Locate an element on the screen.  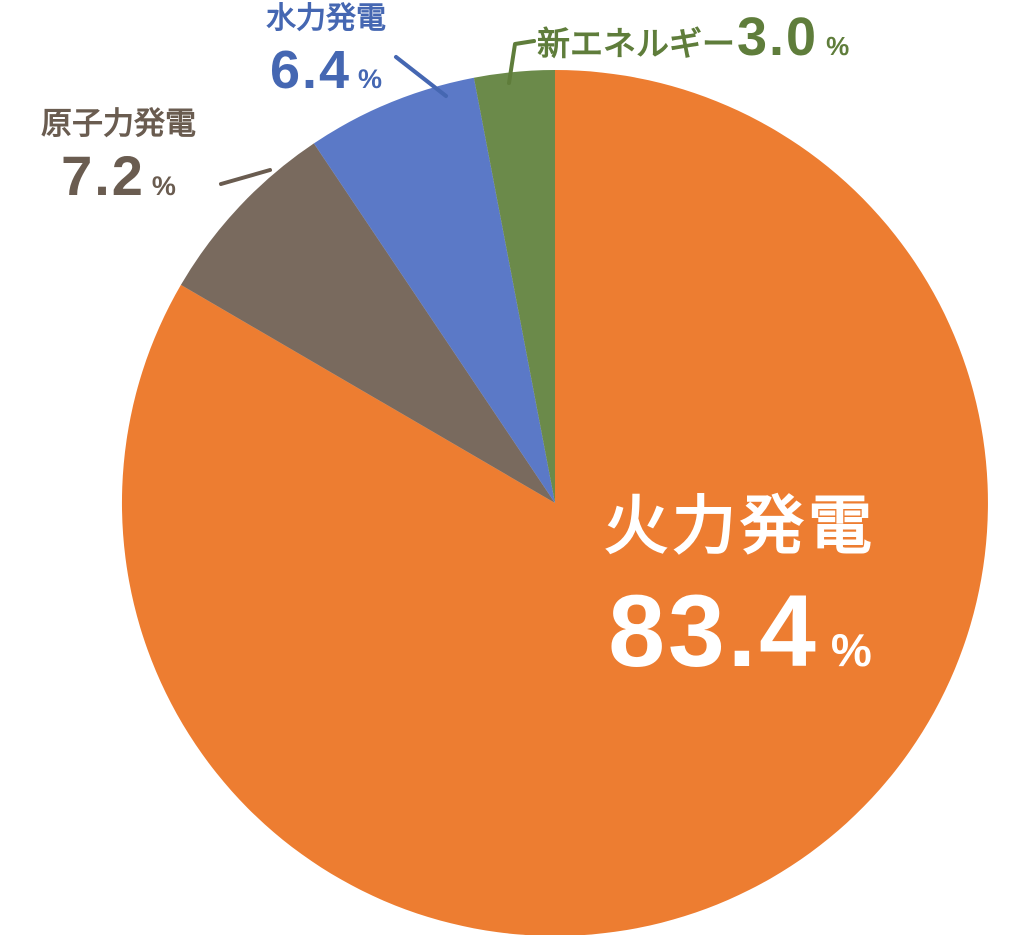
pie-slice-new_energy is located at coordinates (514, 286).